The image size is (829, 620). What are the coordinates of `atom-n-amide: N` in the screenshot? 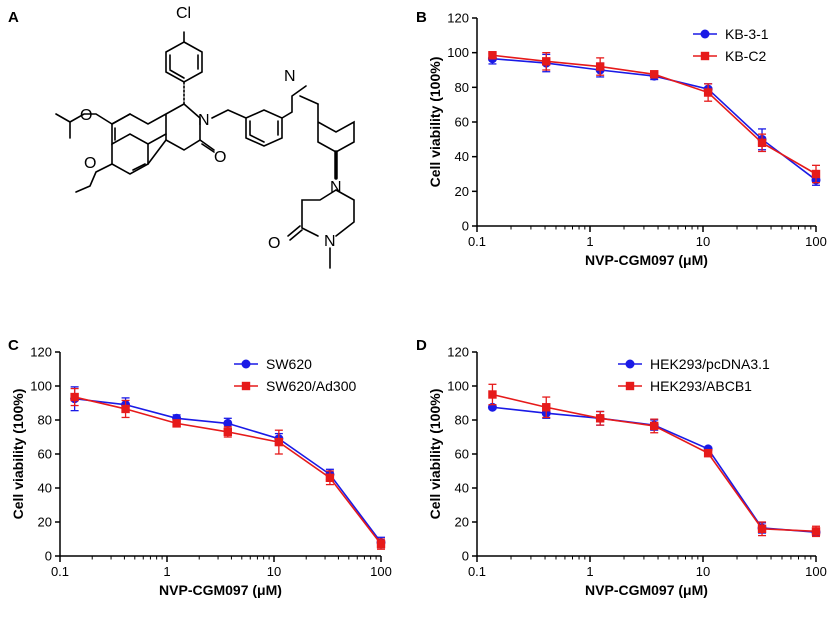 It's located at (204, 120).